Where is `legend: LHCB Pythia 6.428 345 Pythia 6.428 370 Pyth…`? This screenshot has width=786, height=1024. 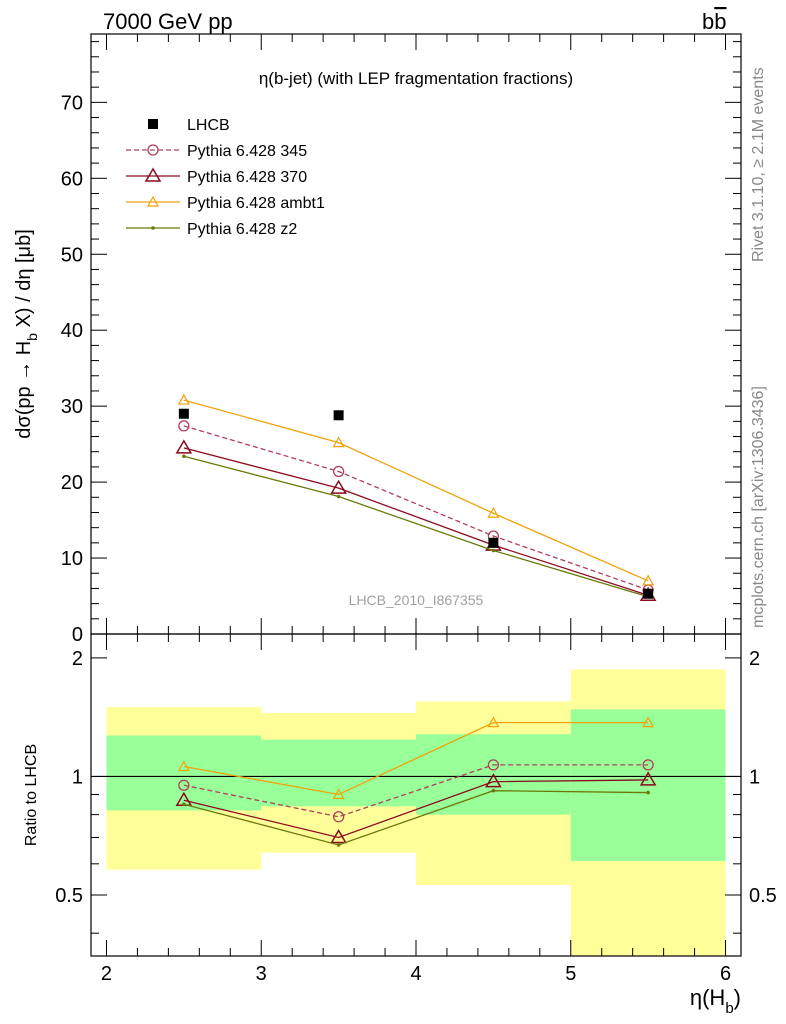
legend: LHCB Pythia 6.428 345 Pythia 6.428 370 Pyth… is located at coordinates (225, 177).